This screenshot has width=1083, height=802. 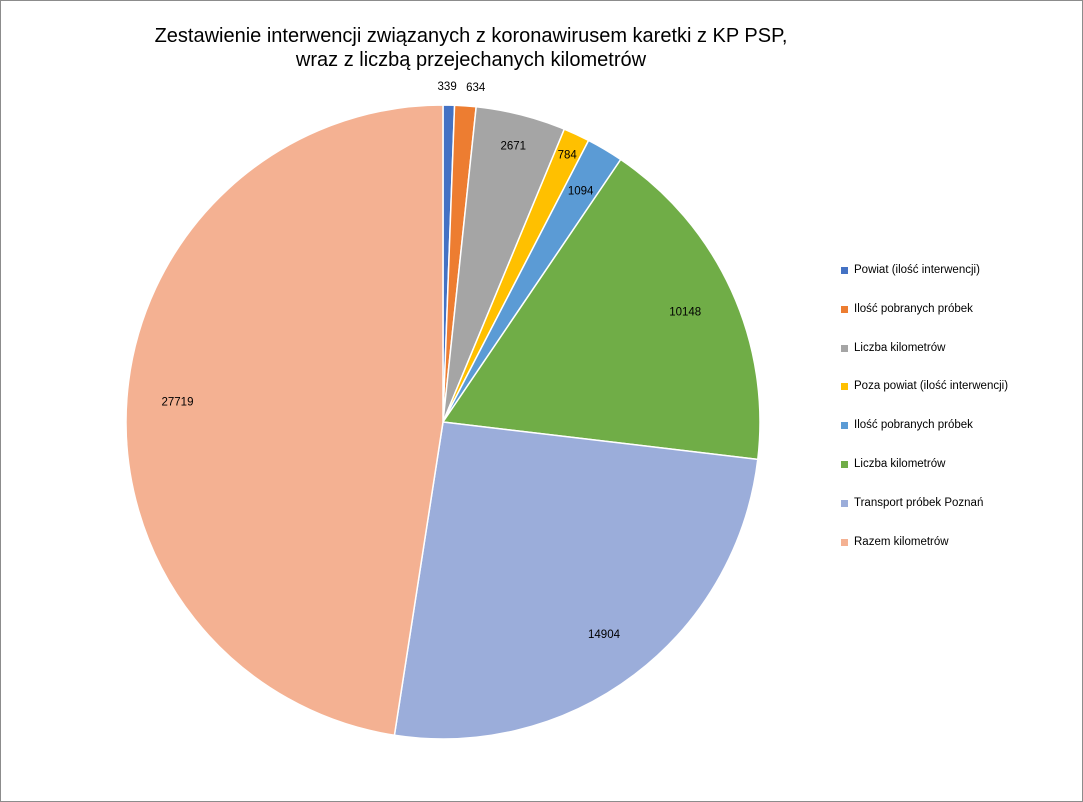 I want to click on legend-item-3: Liczba kilometrów, so click(x=958, y=360).